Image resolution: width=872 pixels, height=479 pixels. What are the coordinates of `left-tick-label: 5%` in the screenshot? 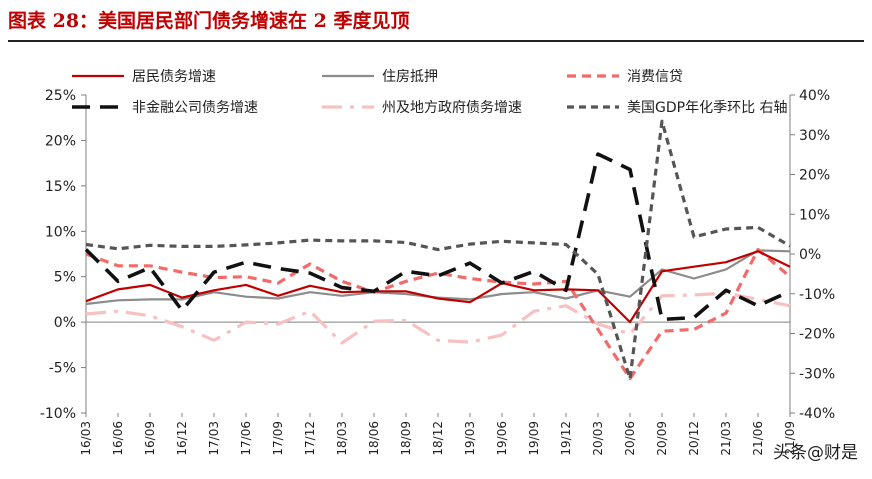 It's located at (65, 278).